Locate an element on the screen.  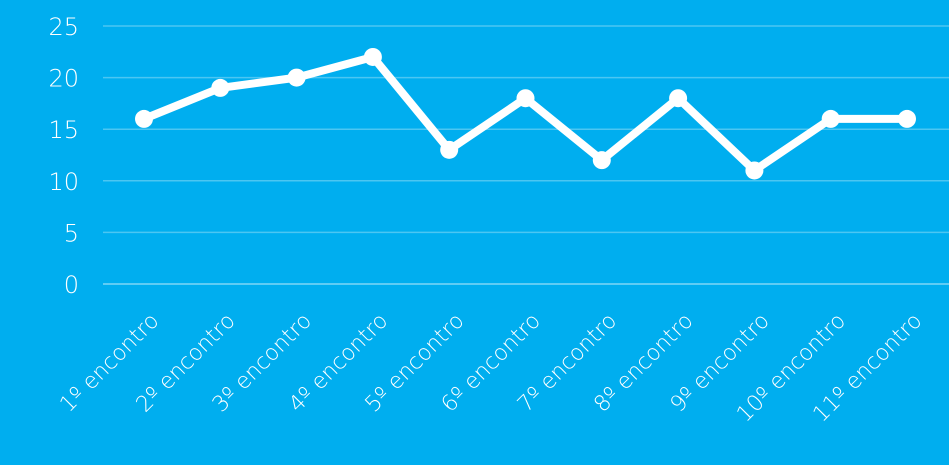
y-tick-label: 10 is located at coordinates (63, 182).